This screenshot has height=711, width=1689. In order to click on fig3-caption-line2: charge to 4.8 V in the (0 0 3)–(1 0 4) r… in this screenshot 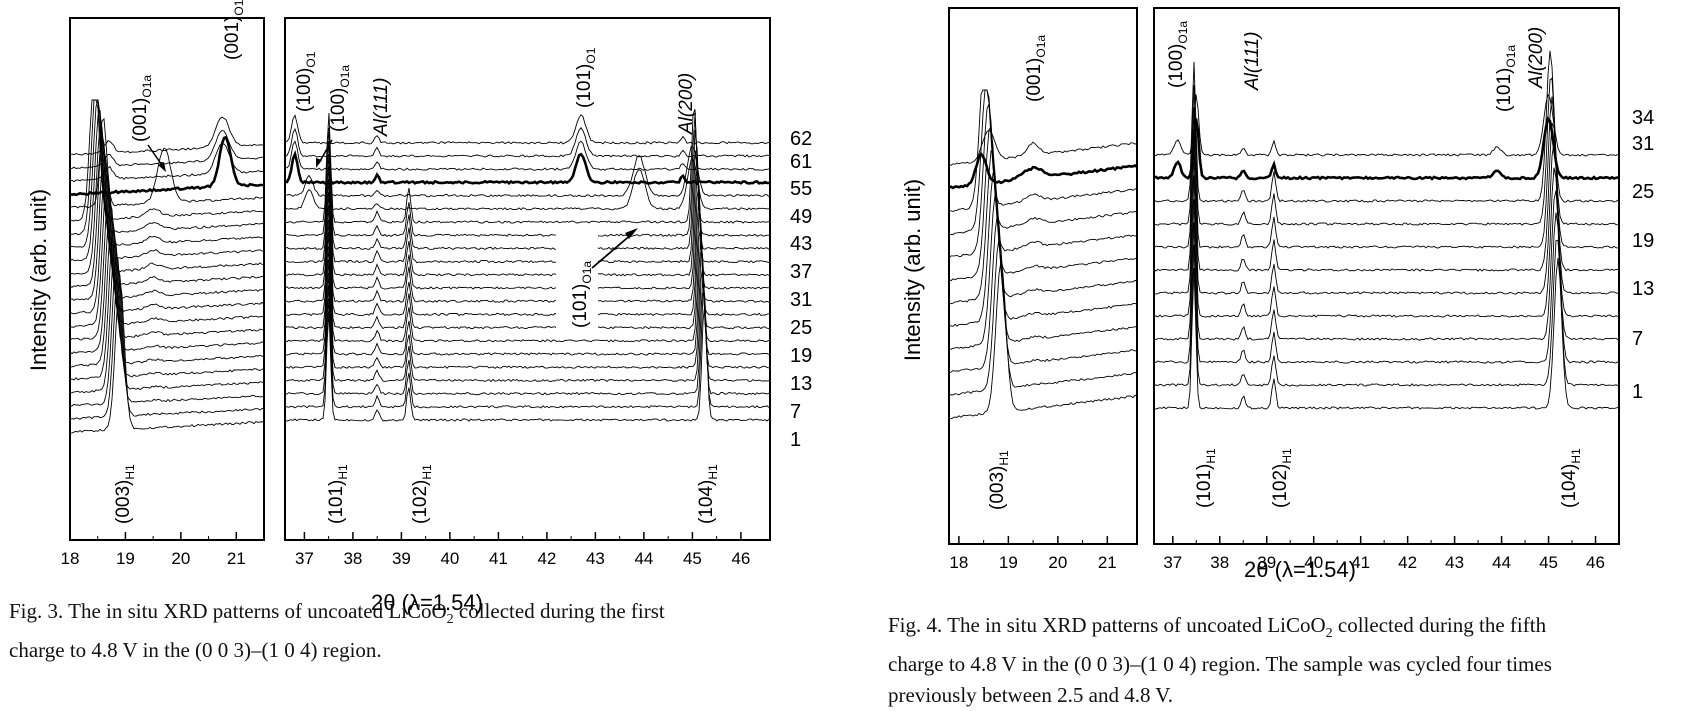, I will do `click(195, 650)`.